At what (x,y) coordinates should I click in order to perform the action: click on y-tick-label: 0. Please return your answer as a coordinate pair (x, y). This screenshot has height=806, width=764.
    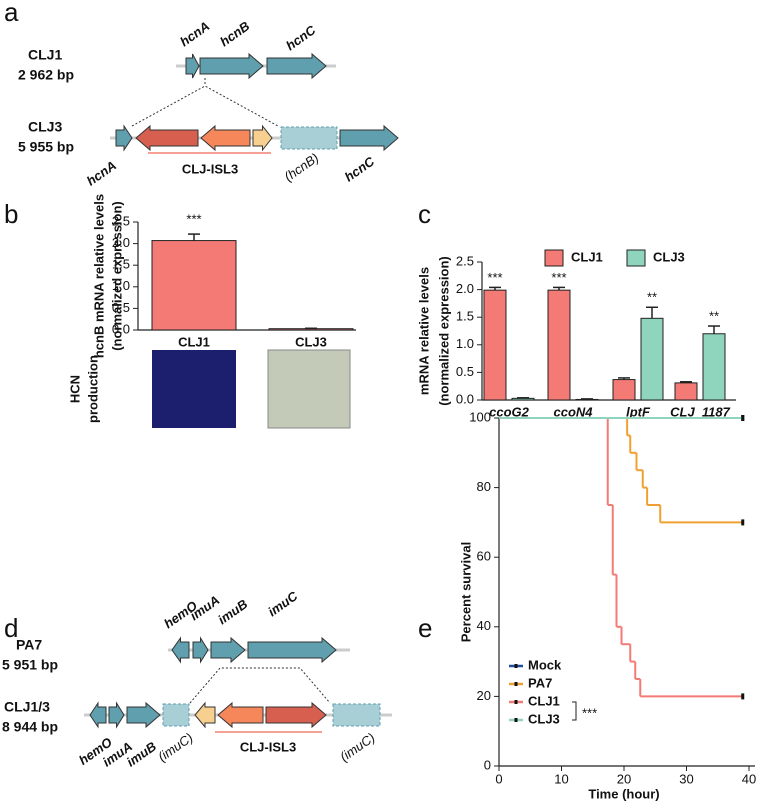
    Looking at the image, I should click on (487, 764).